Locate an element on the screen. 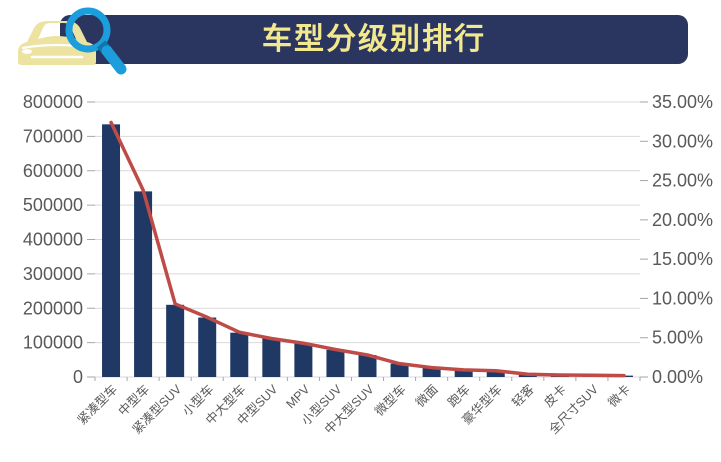 This screenshot has width=721, height=462. magnifier-icon is located at coordinates (96, 41).